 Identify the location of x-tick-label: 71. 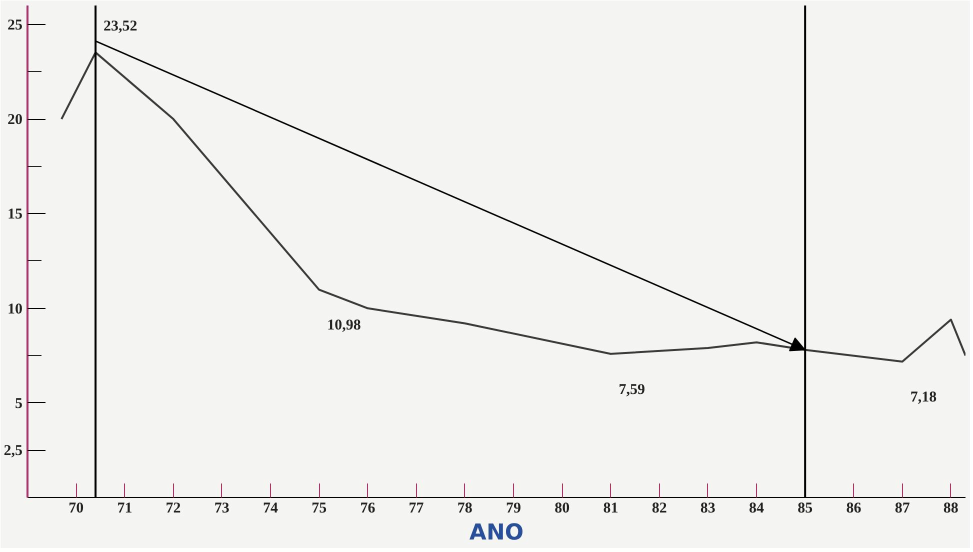
(124, 508).